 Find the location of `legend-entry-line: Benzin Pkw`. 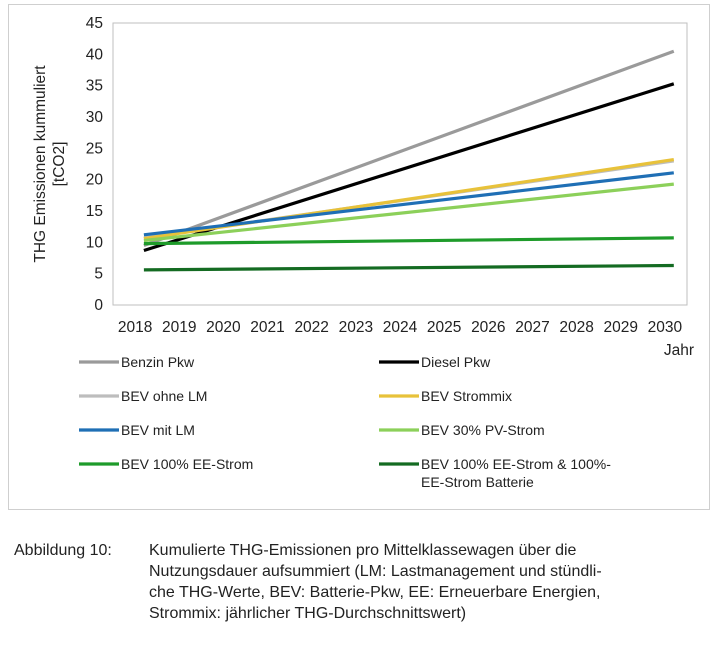

legend-entry-line: Benzin Pkw is located at coordinates (158, 362).